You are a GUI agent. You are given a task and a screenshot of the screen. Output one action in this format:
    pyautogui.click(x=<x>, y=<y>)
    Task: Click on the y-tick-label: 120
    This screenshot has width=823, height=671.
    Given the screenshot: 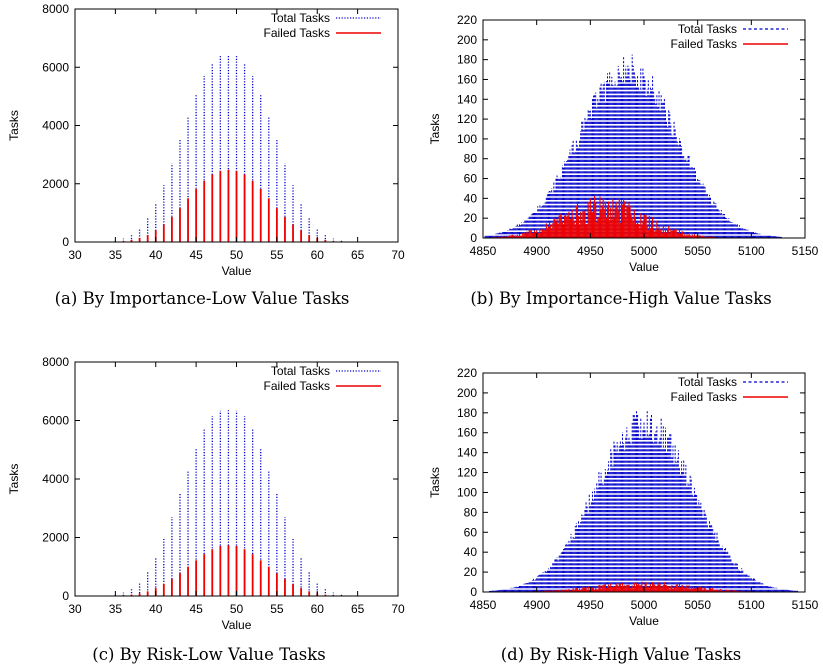 What is the action you would take?
    pyautogui.click(x=467, y=473)
    